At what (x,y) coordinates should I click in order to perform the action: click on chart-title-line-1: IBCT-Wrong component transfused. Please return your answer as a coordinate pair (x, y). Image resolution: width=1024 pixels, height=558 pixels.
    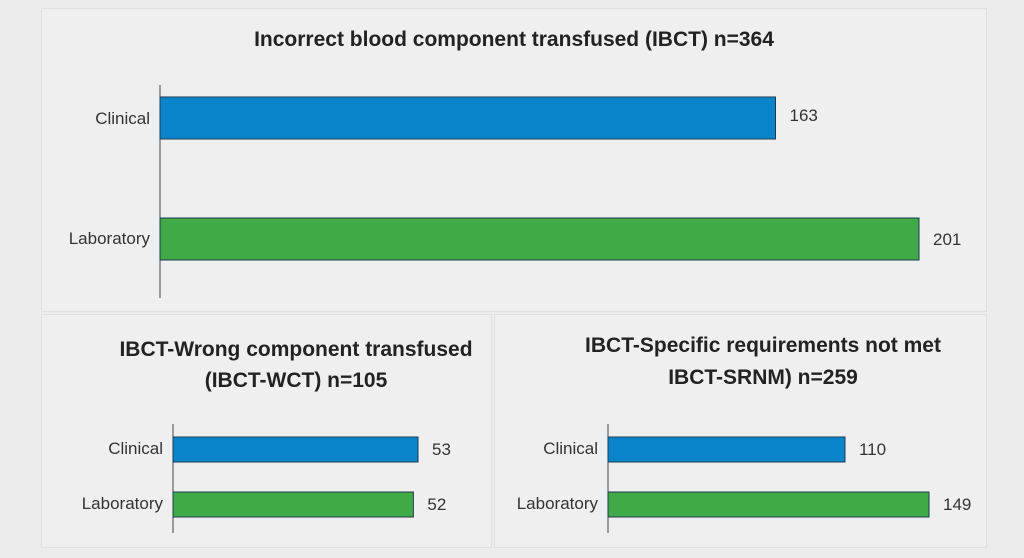
    Looking at the image, I should click on (295, 349).